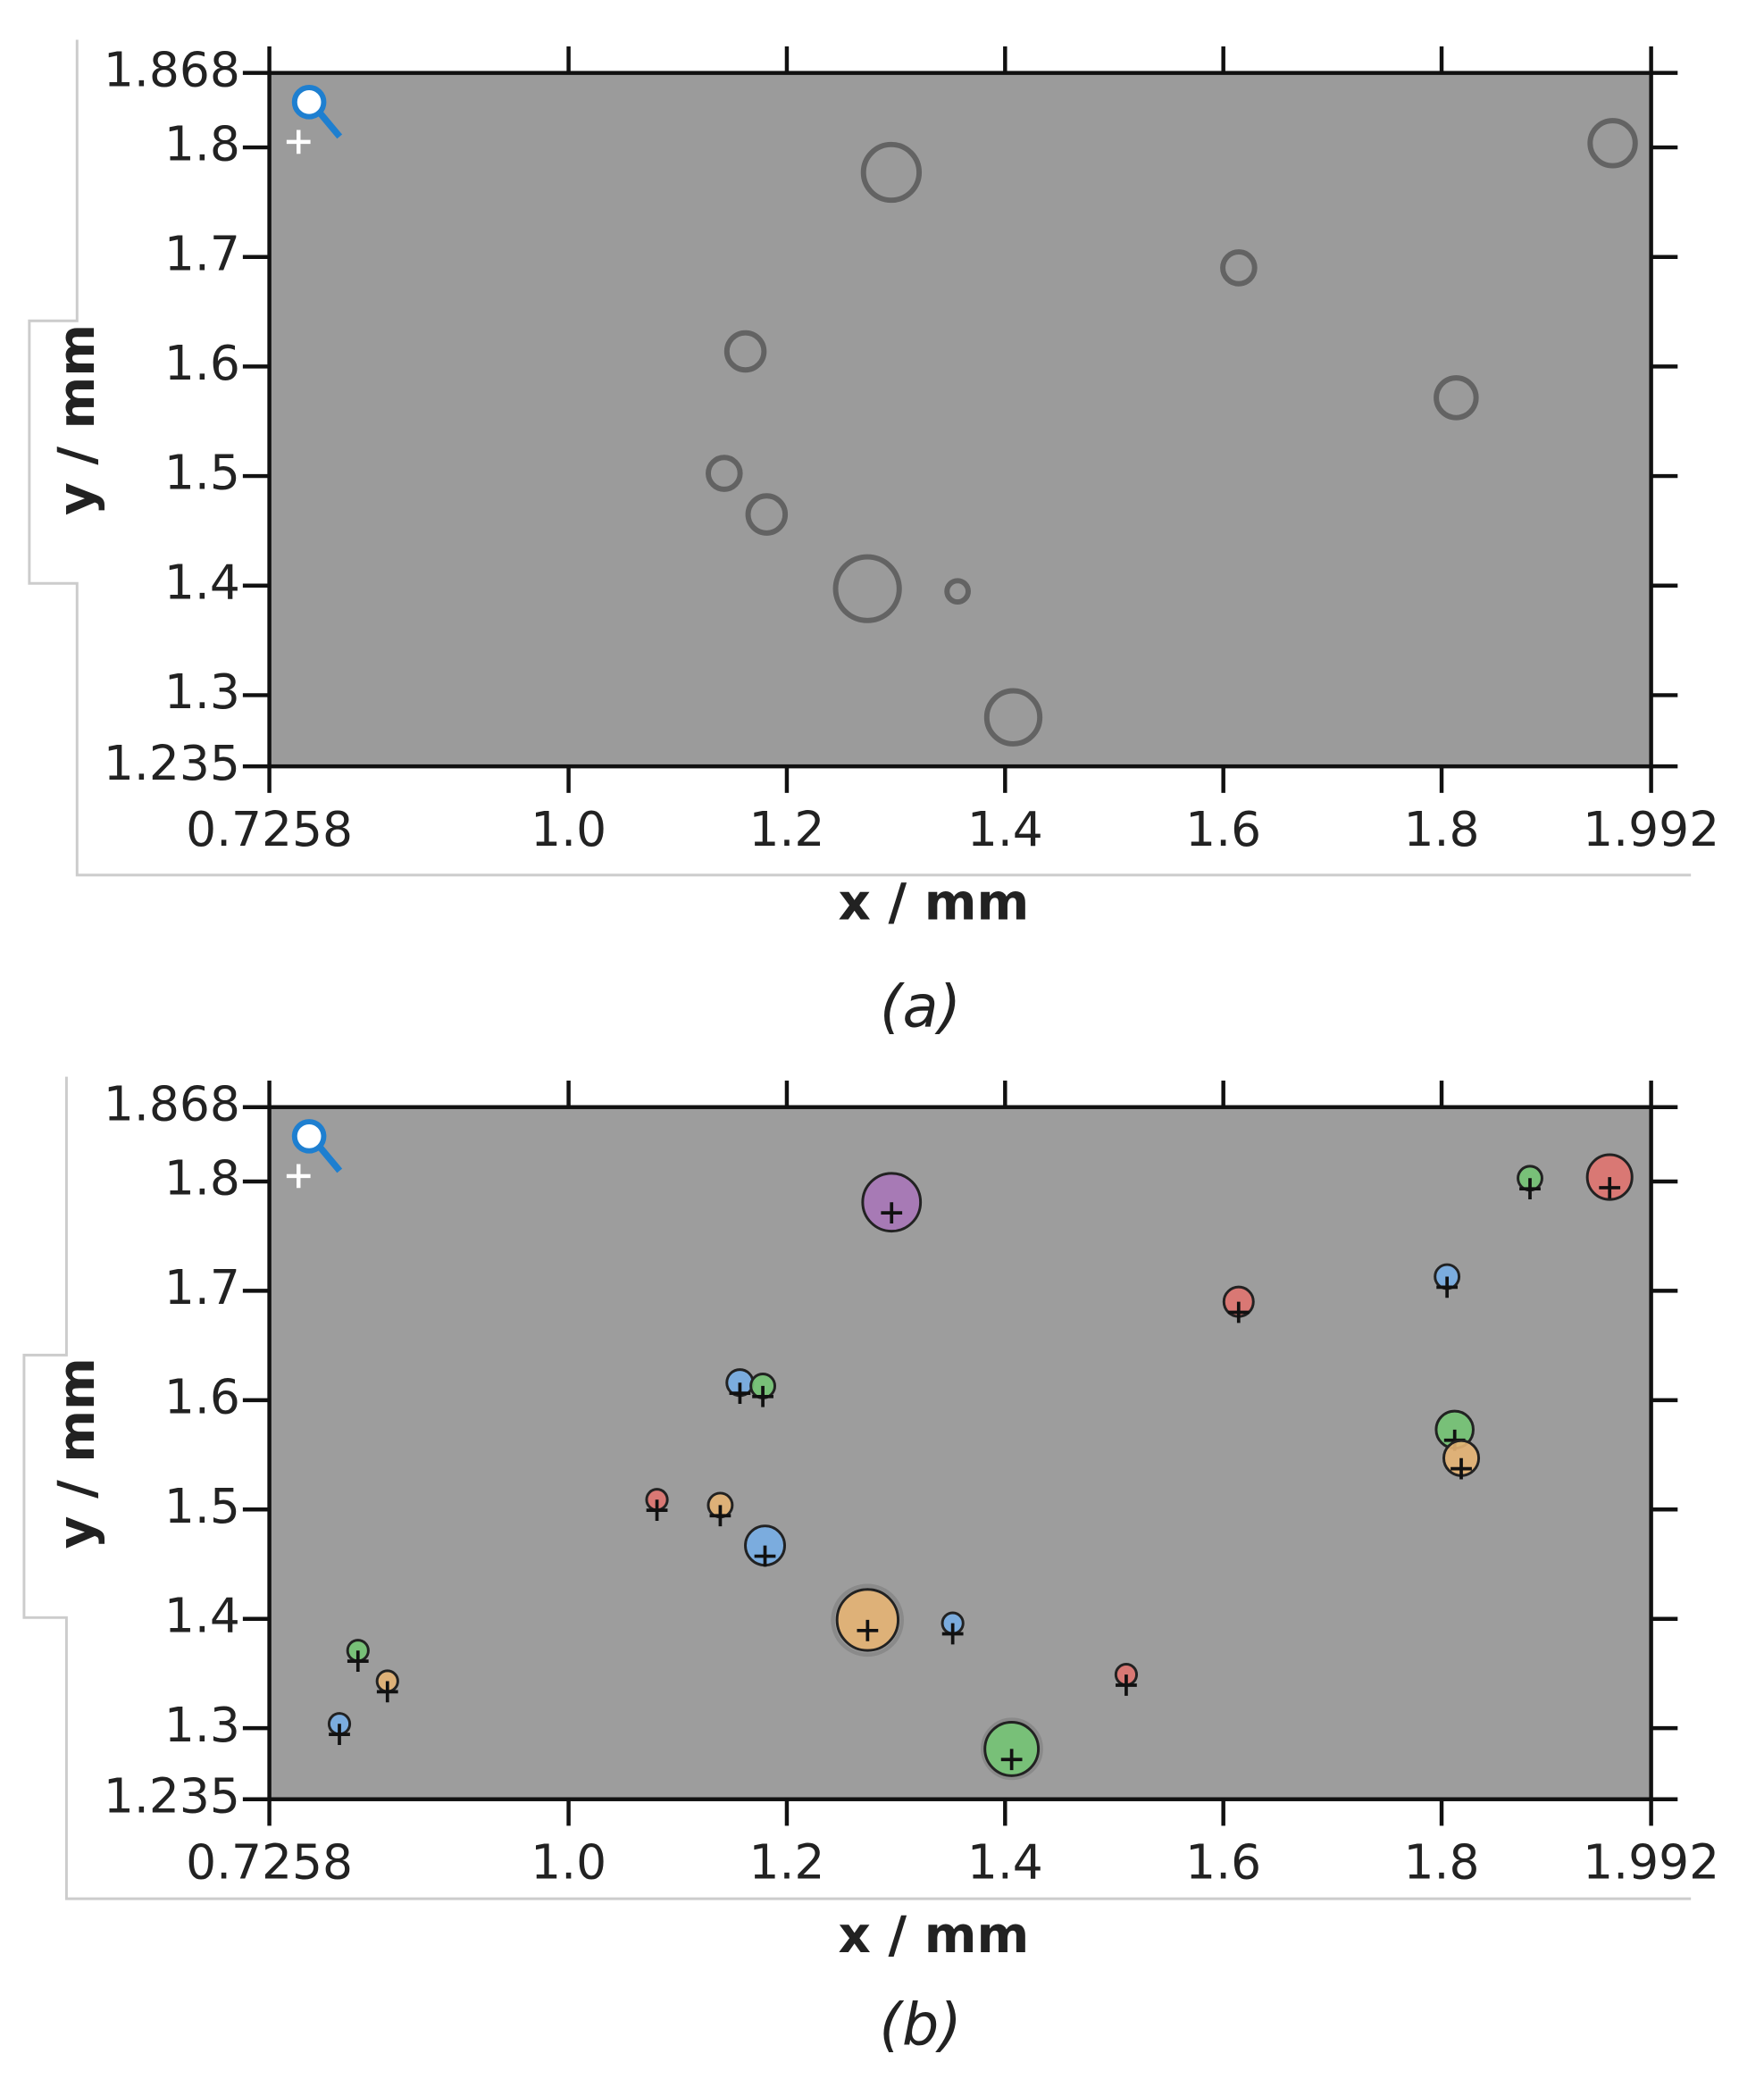 This screenshot has height=2079, width=1764. Describe the element at coordinates (920, 2025) in the screenshot. I see `caption: (b)` at that location.